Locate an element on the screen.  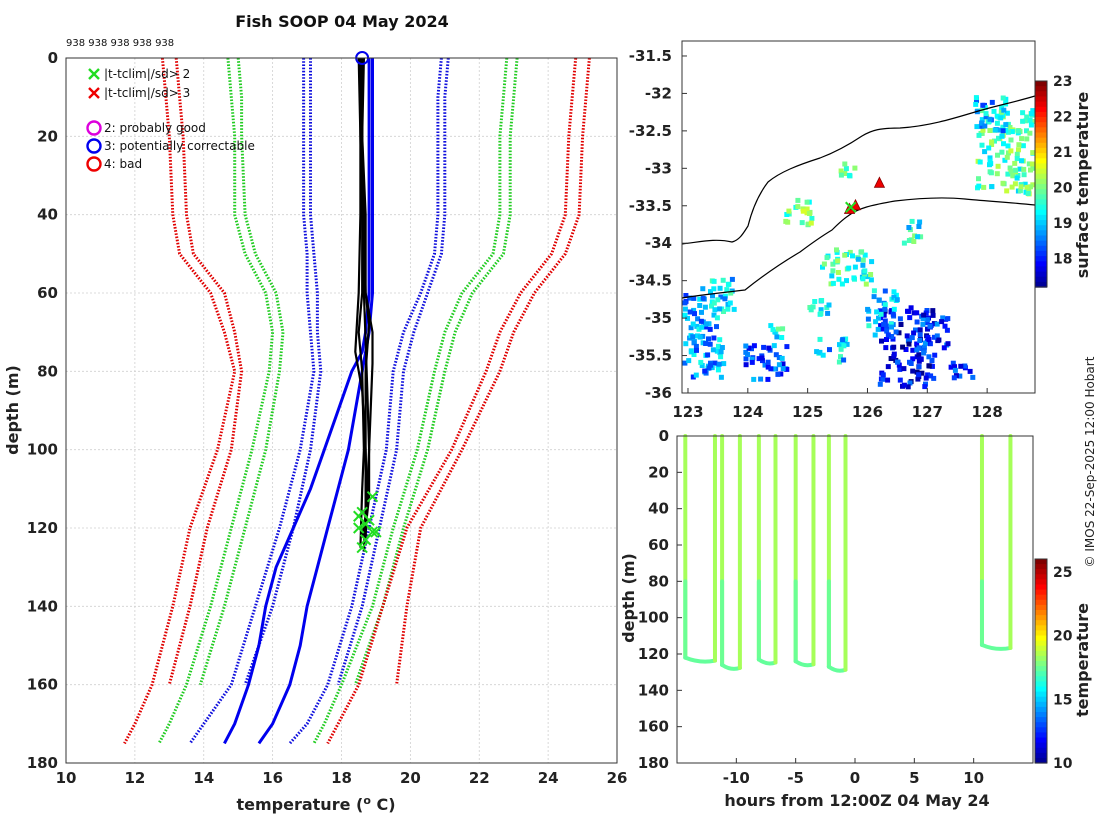
timeseries-y-tick: 20 is located at coordinates (658, 472).